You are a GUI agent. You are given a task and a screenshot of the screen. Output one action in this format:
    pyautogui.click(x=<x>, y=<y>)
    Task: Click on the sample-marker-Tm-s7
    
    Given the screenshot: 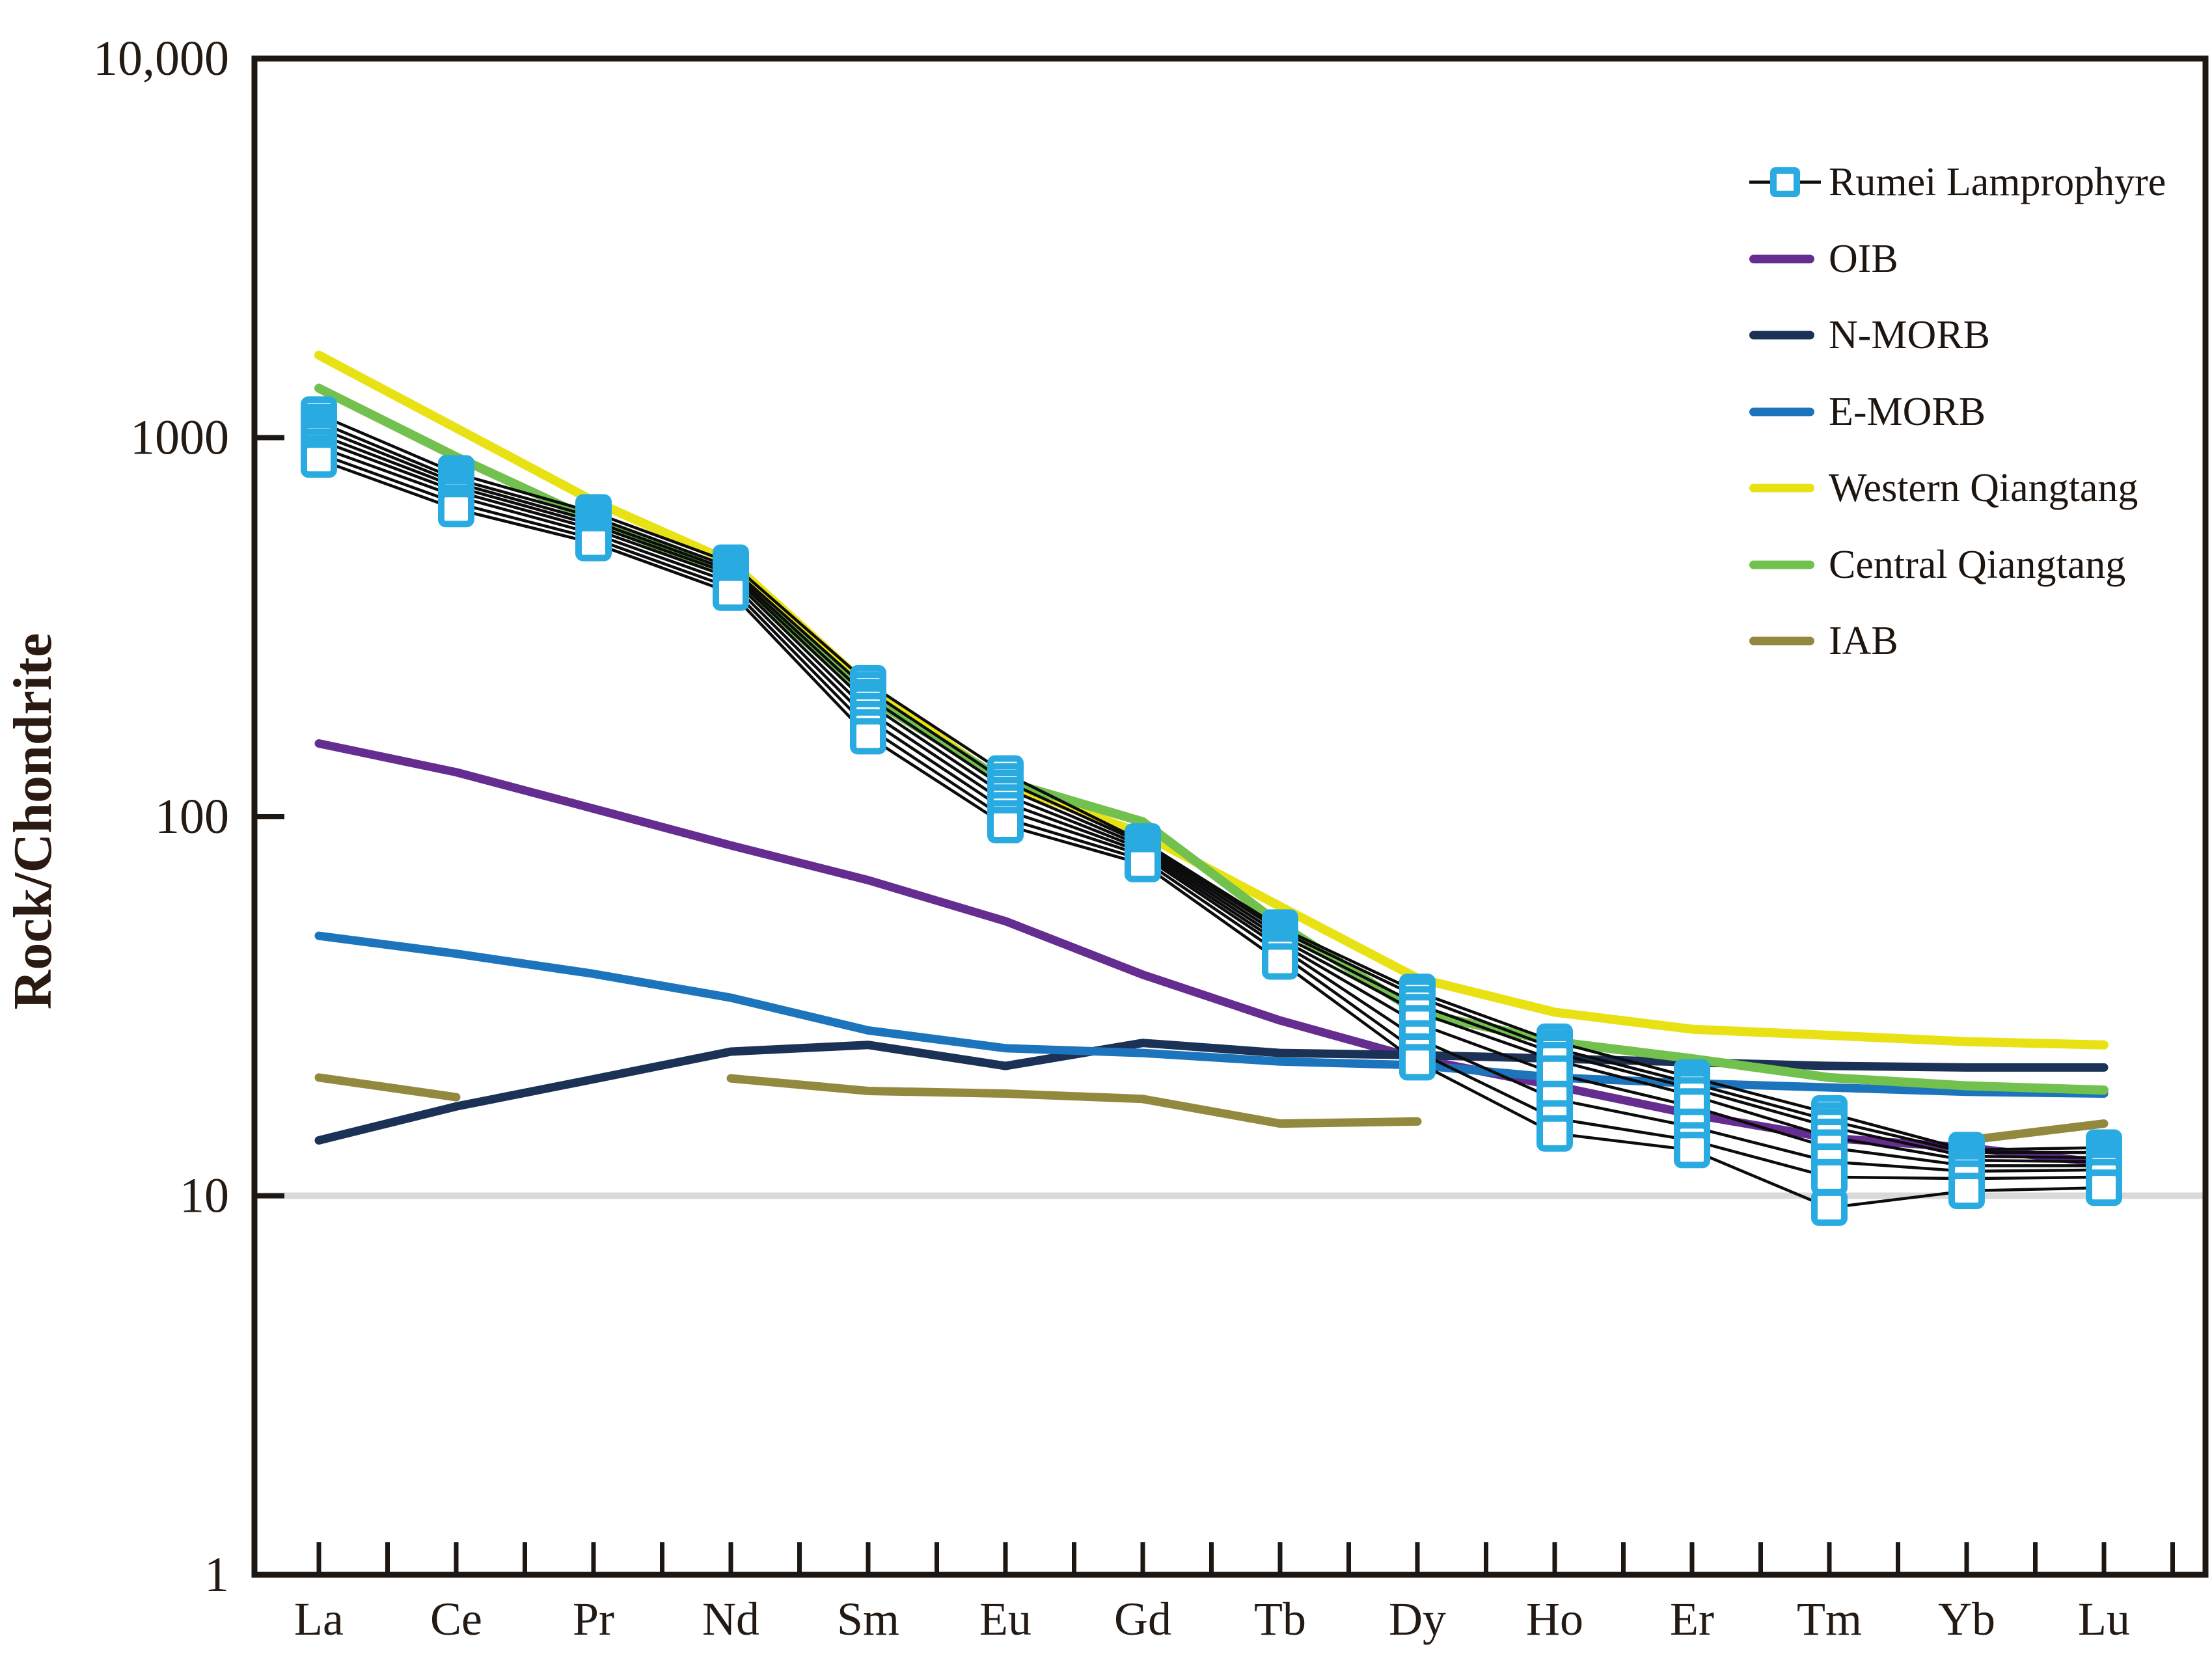 What is the action you would take?
    pyautogui.click(x=1829, y=1176)
    